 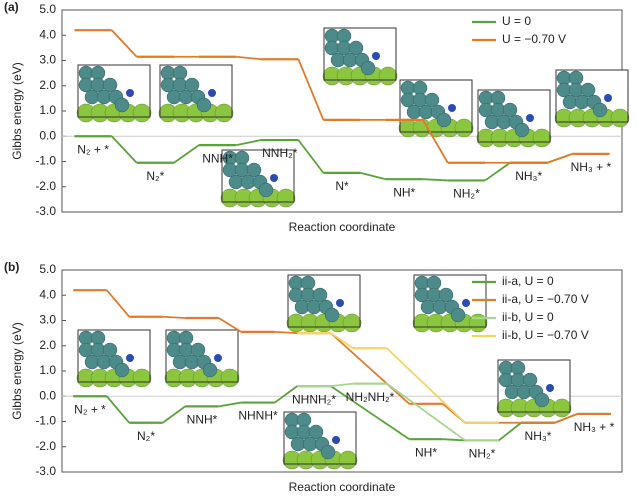 What do you see at coordinates (45, 446) in the screenshot?
I see `y-tick-label: -2.0` at bounding box center [45, 446].